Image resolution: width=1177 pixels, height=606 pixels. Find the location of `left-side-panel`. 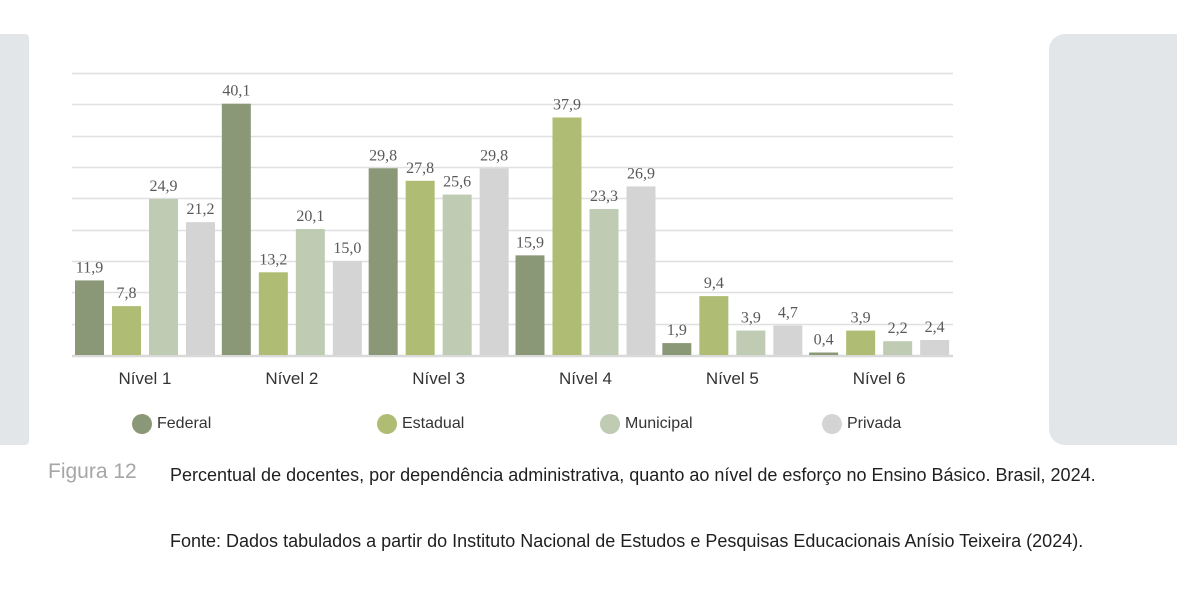

left-side-panel is located at coordinates (14, 239).